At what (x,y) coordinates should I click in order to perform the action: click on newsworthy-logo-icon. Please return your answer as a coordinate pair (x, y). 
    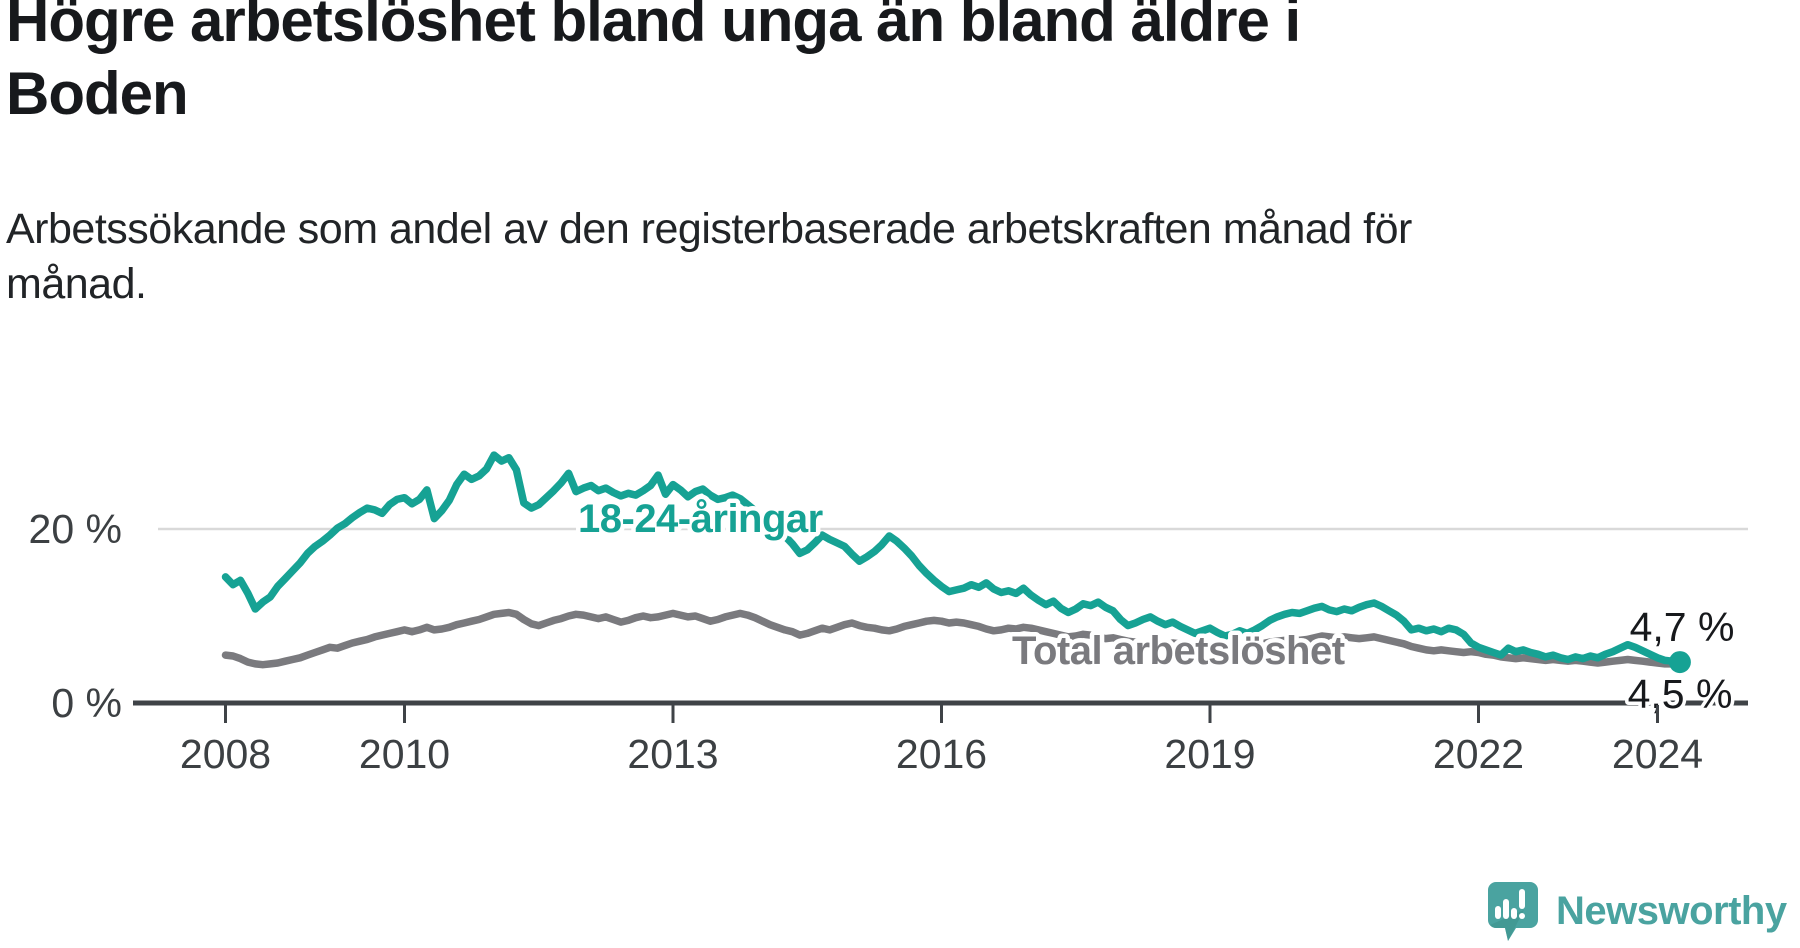
    Looking at the image, I should click on (1513, 911).